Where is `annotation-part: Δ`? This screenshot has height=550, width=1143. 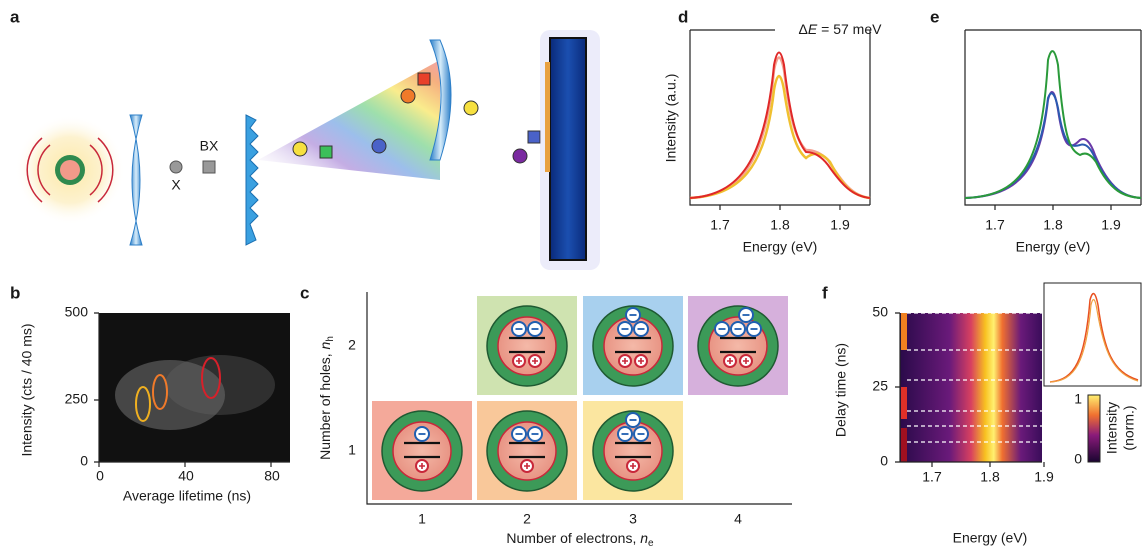
annotation-part: Δ is located at coordinates (803, 29).